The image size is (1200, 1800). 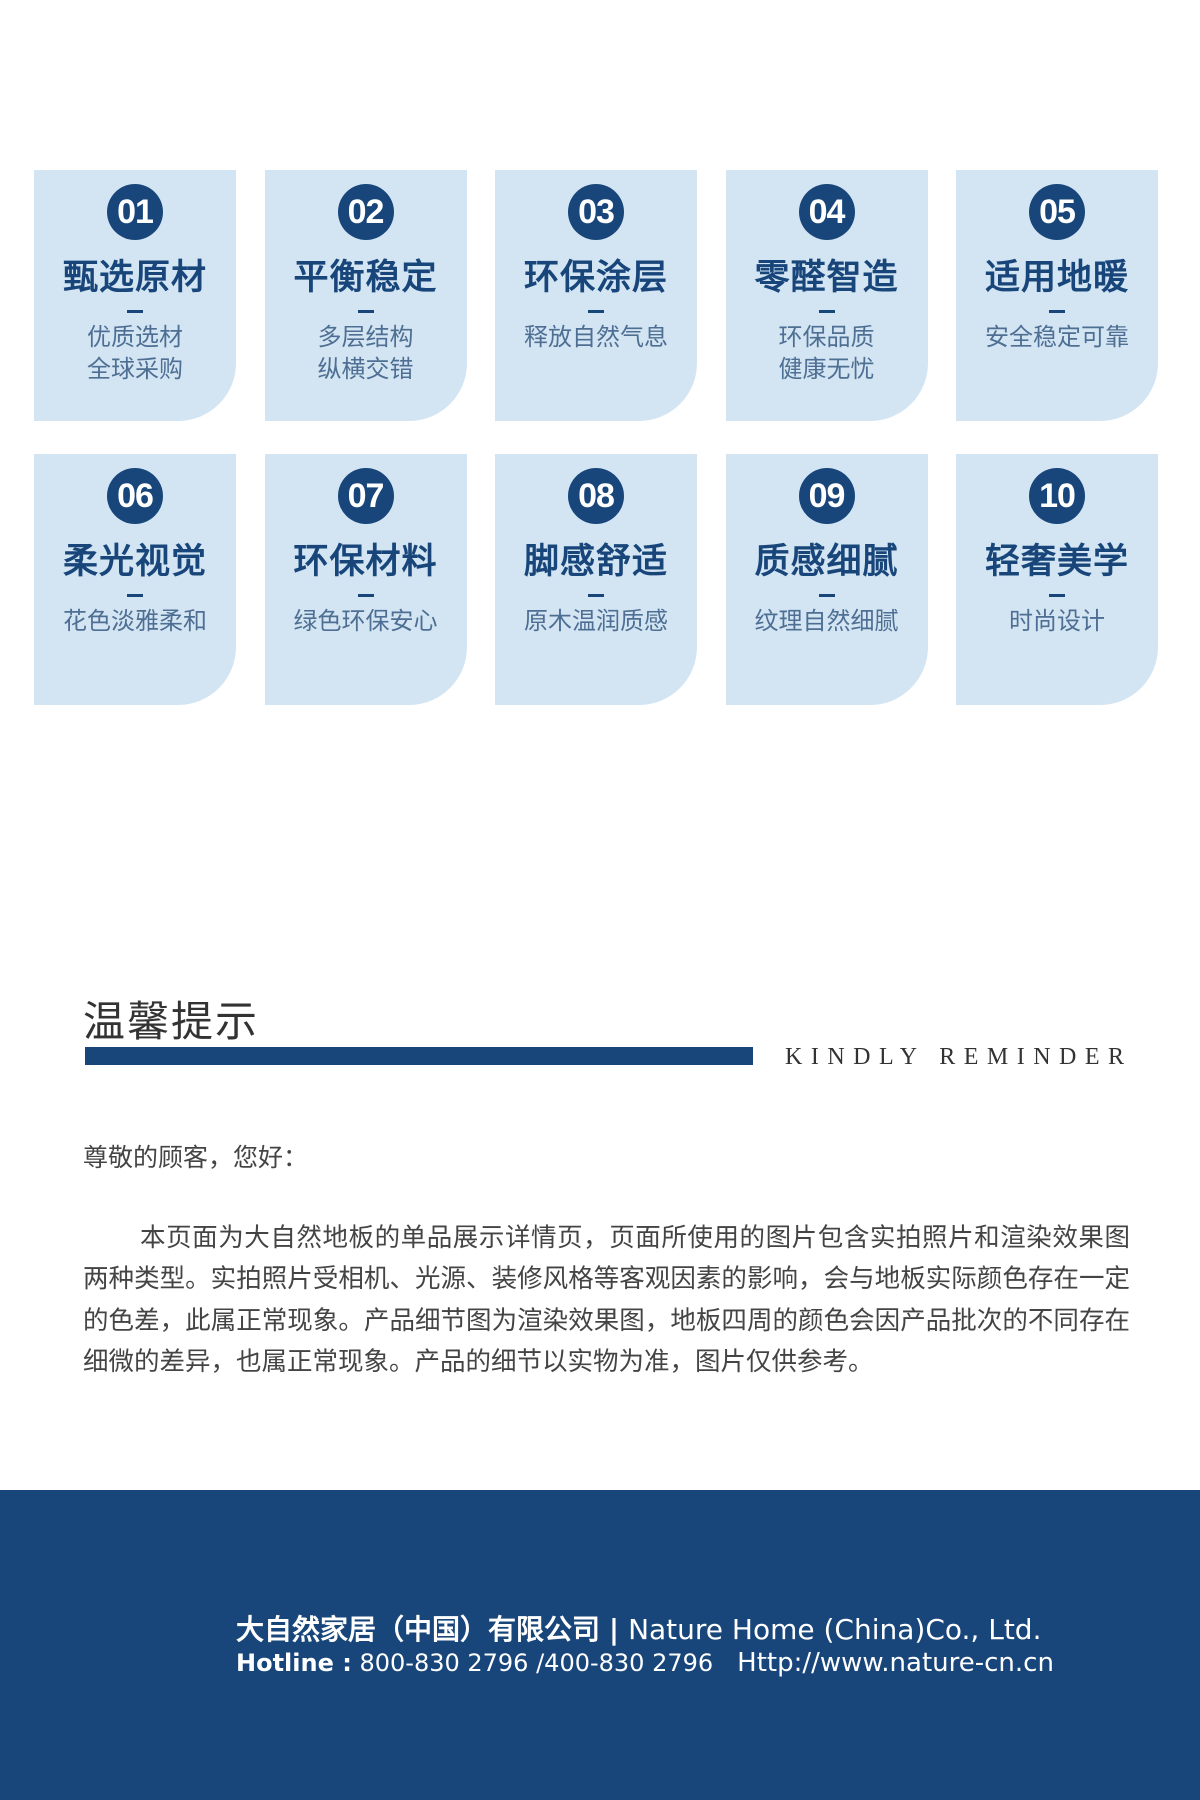 What do you see at coordinates (595, 278) in the screenshot?
I see `feature-title: 环保涂层` at bounding box center [595, 278].